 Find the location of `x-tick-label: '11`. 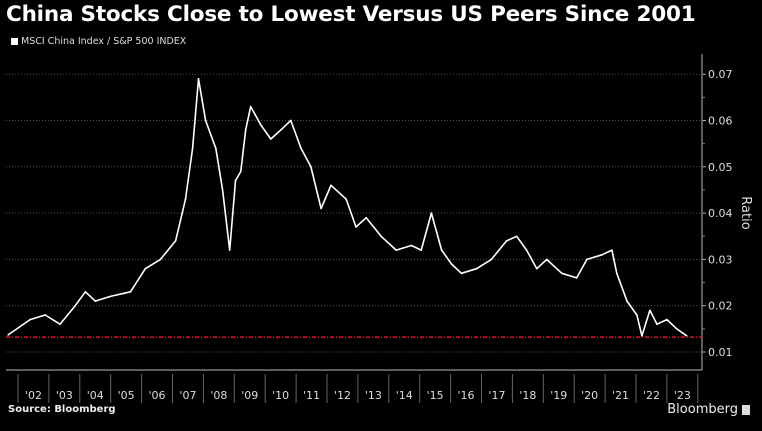

x-tick-label: '11 is located at coordinates (311, 395).